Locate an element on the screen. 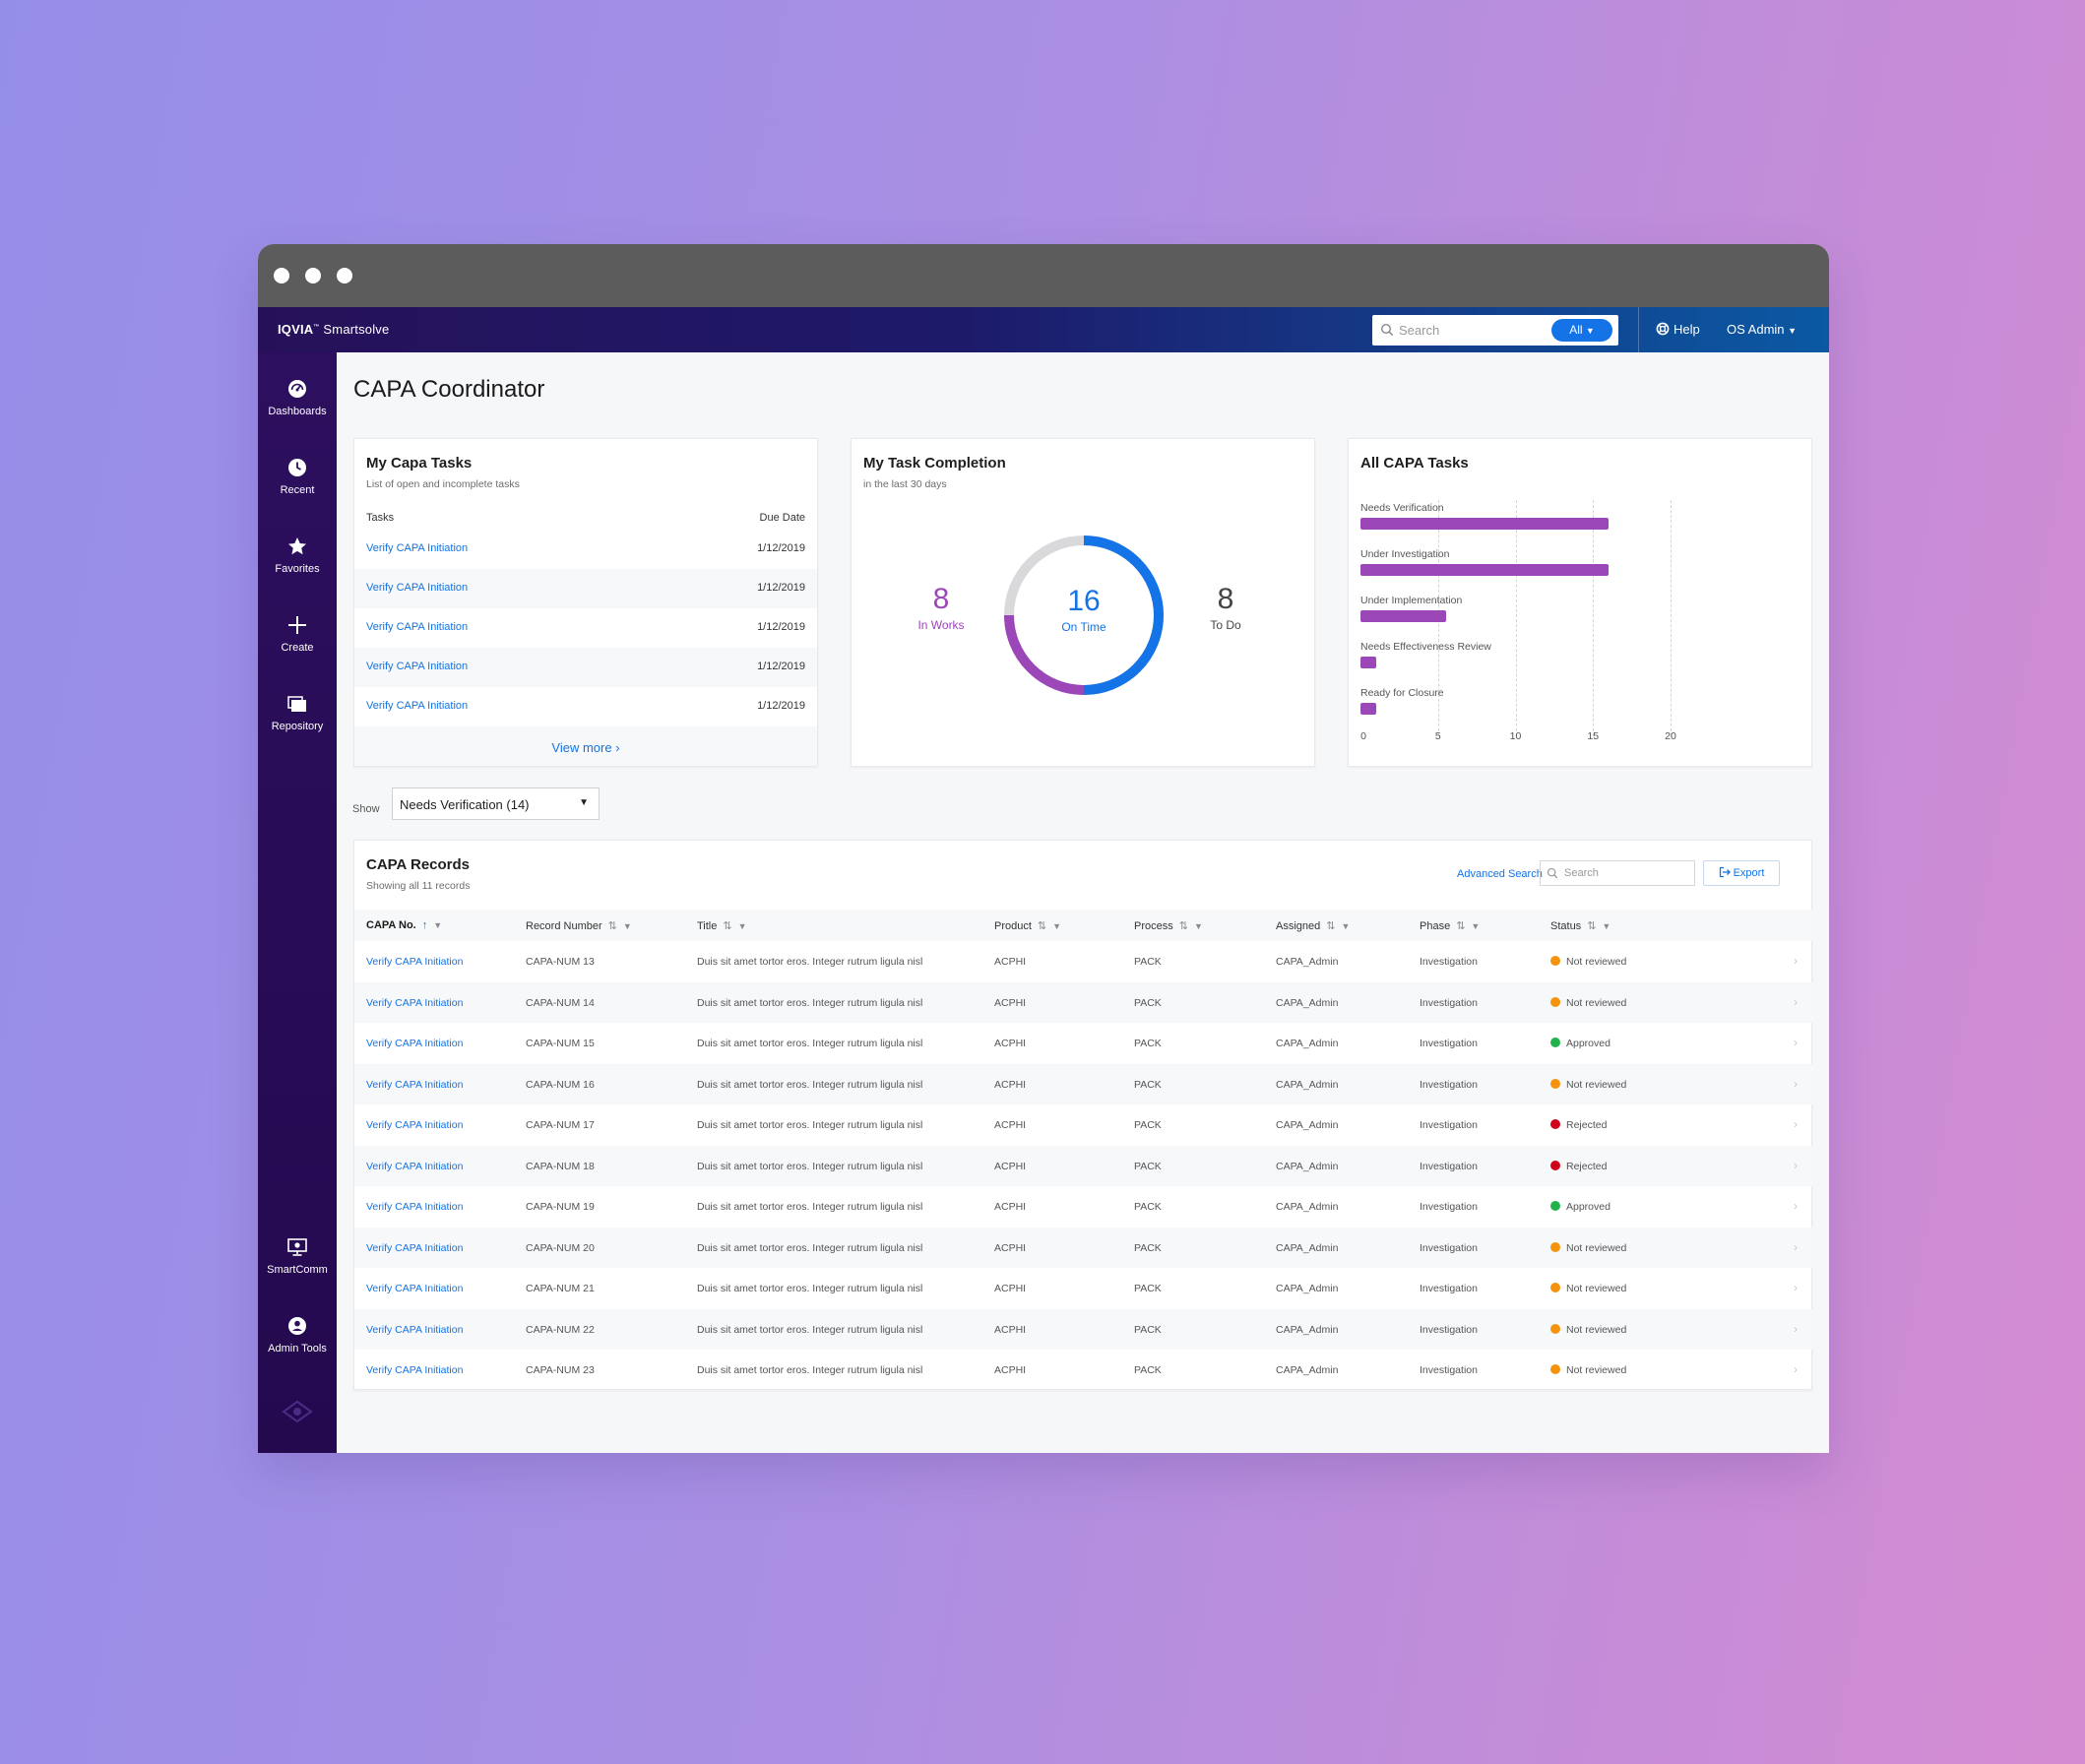 Image resolution: width=2085 pixels, height=1764 pixels. column-header-phase: Phase ⇅ ▼ is located at coordinates (1450, 925).